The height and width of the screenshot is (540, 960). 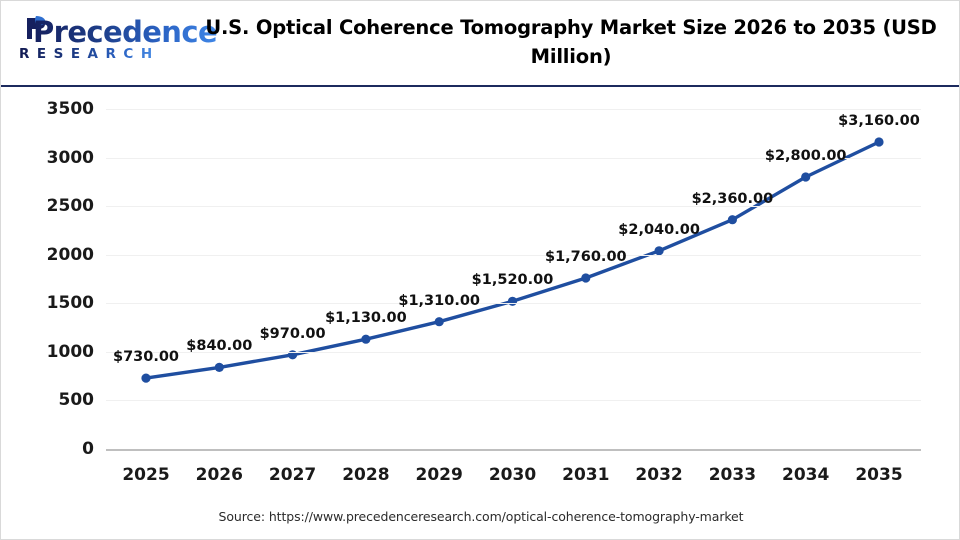 What do you see at coordinates (732, 198) in the screenshot?
I see `data-point-label: $2,360.00` at bounding box center [732, 198].